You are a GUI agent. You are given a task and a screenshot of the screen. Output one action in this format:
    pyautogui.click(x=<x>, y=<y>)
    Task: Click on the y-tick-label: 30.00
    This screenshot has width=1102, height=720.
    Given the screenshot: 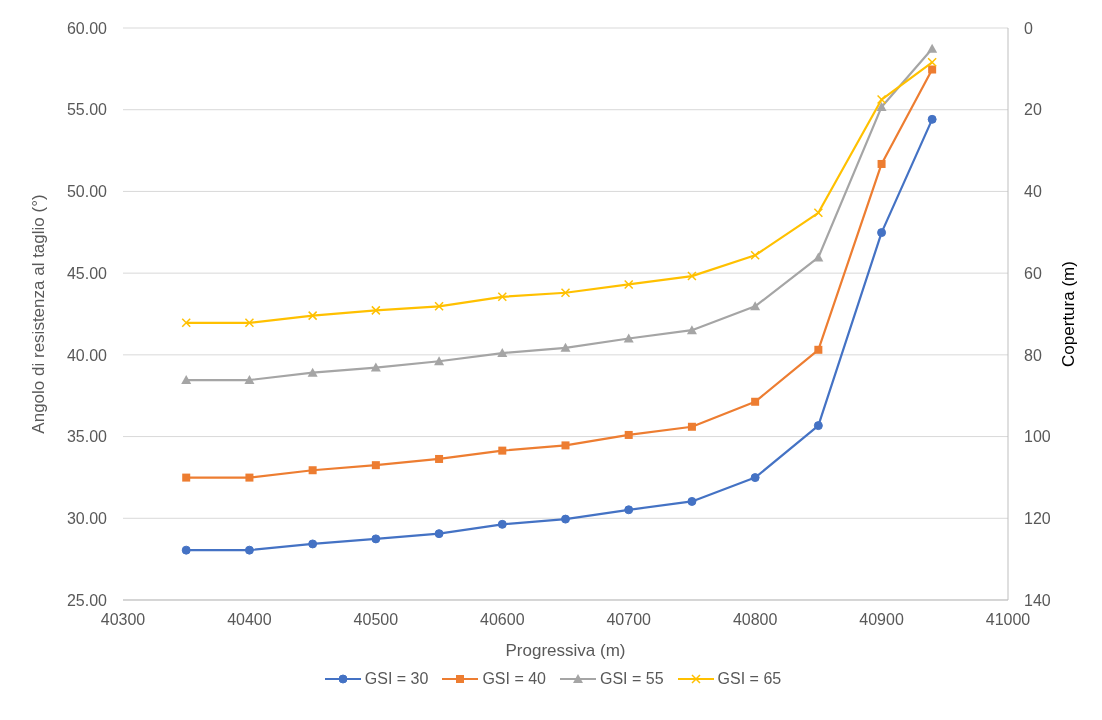 What is the action you would take?
    pyautogui.click(x=87, y=518)
    